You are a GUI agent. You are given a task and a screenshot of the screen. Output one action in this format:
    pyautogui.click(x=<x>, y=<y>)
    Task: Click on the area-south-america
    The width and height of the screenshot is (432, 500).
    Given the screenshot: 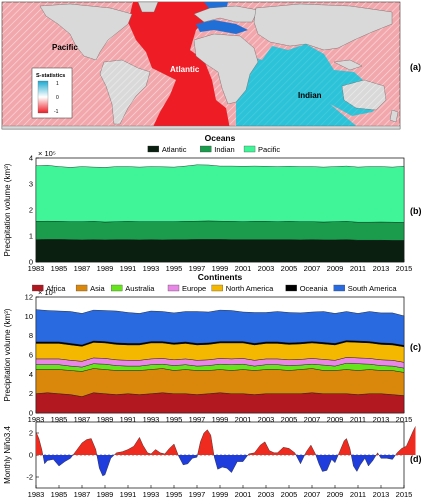 What is the action you would take?
    pyautogui.click(x=220, y=327)
    